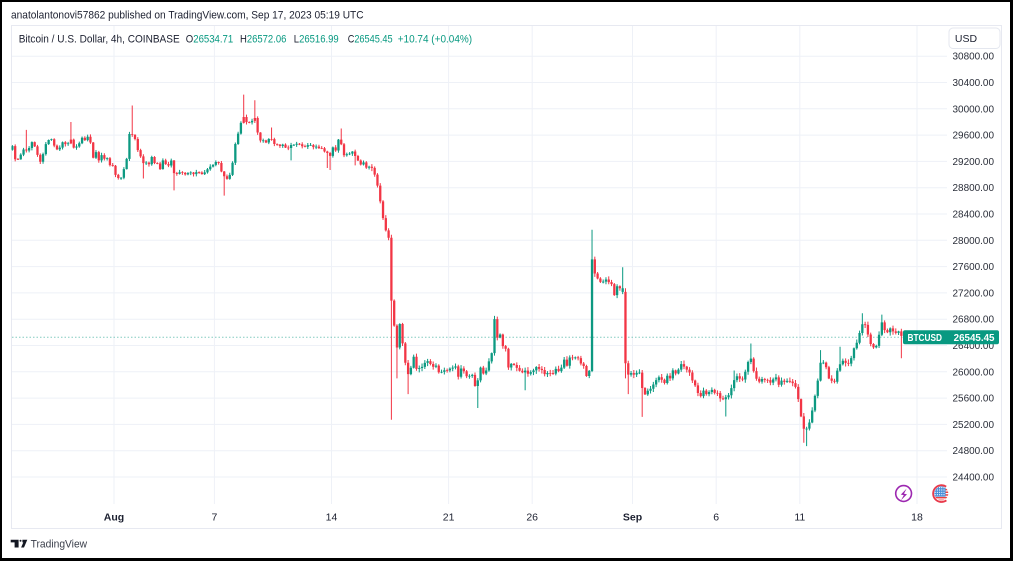 This screenshot has width=1013, height=561. Describe the element at coordinates (974, 338) in the screenshot. I see `svg-text: 26545.45` at that location.